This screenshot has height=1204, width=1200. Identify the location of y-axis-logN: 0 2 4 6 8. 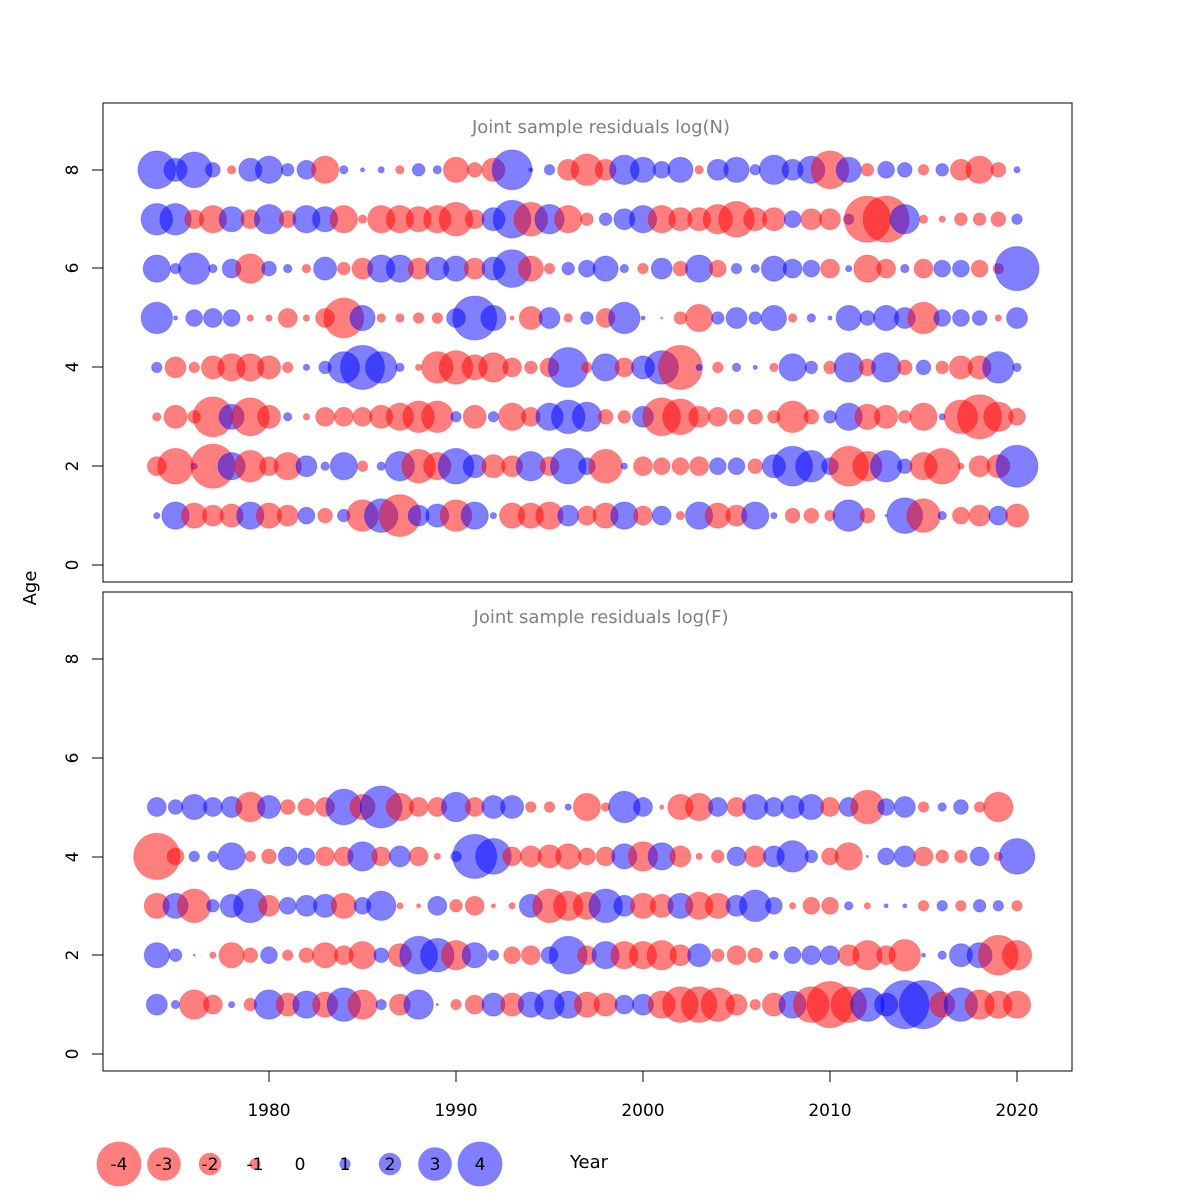
(83, 367).